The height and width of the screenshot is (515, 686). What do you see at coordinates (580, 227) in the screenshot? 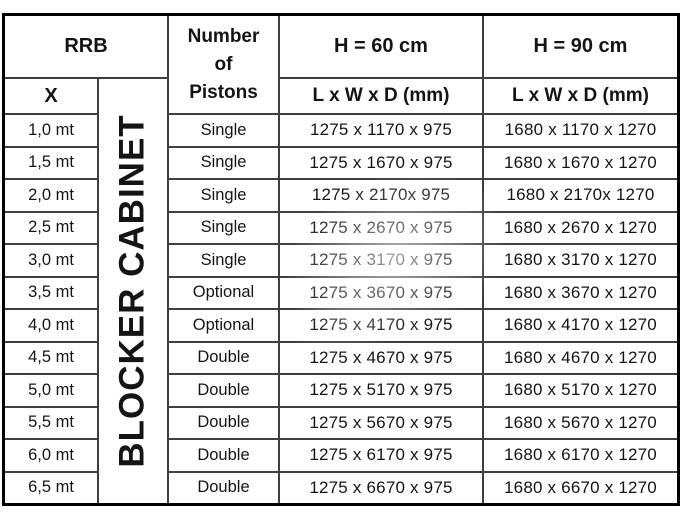
I see `row-dim-h90: 1680 x 2670 x 1270` at bounding box center [580, 227].